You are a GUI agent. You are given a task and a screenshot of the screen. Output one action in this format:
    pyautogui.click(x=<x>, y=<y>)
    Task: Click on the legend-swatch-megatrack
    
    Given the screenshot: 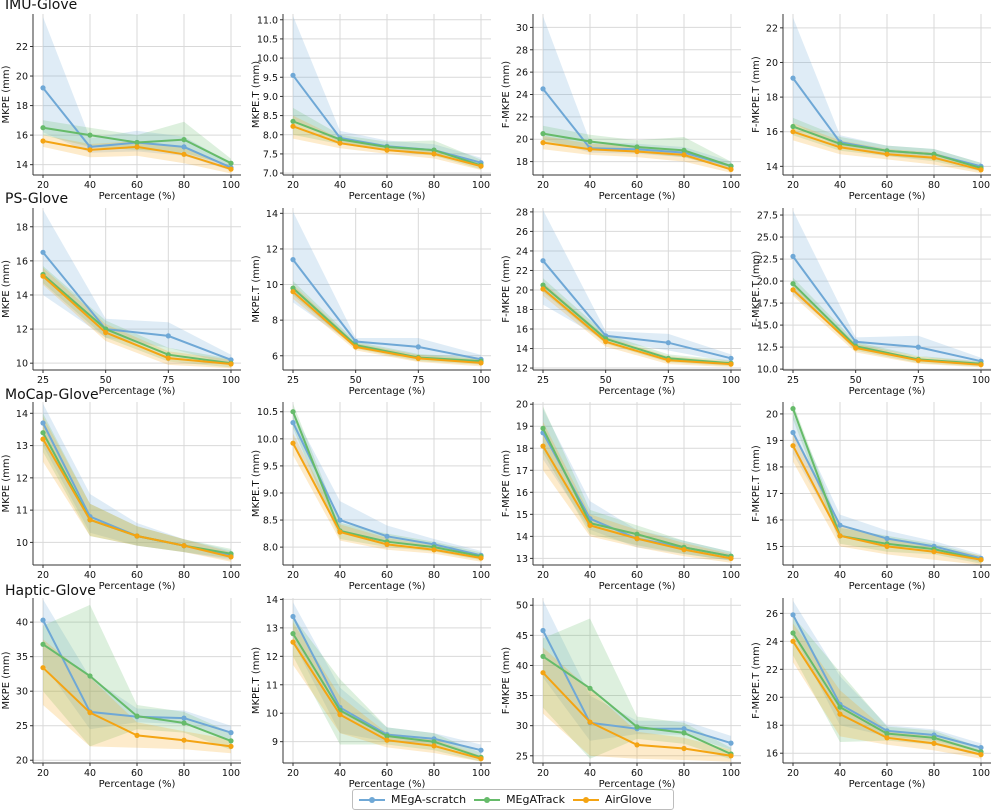 What is the action you would take?
    pyautogui.click(x=487, y=800)
    